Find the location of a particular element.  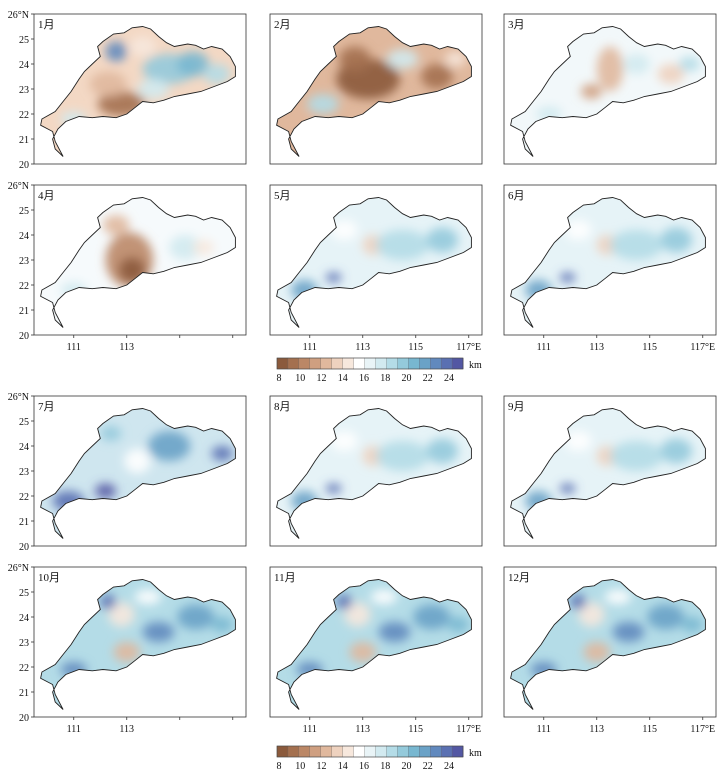

map-panel: 2月 is located at coordinates (376, 89).